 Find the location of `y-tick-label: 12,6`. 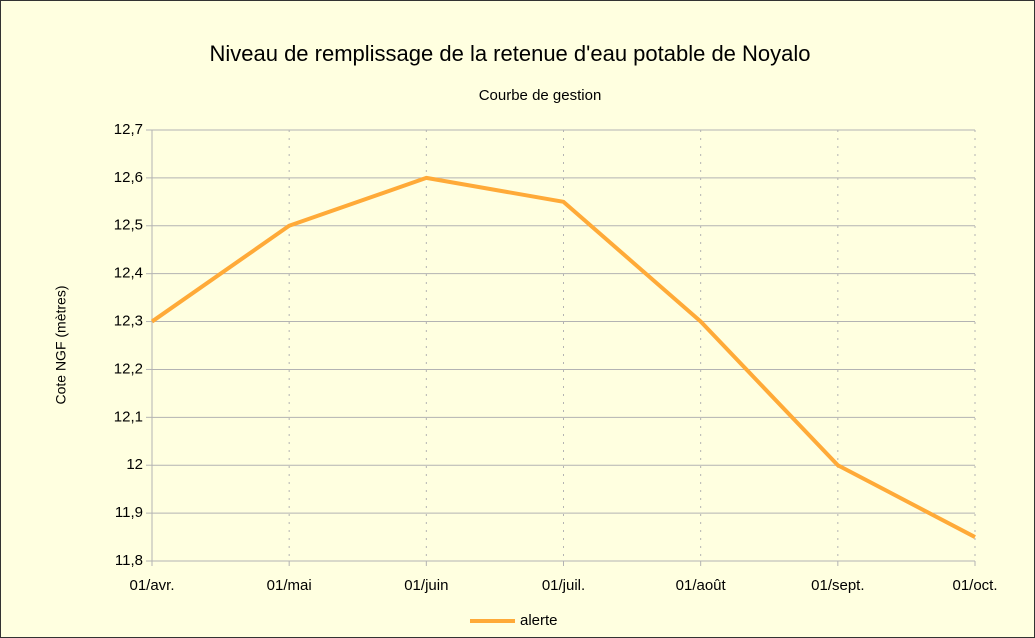

y-tick-label: 12,6 is located at coordinates (128, 177).